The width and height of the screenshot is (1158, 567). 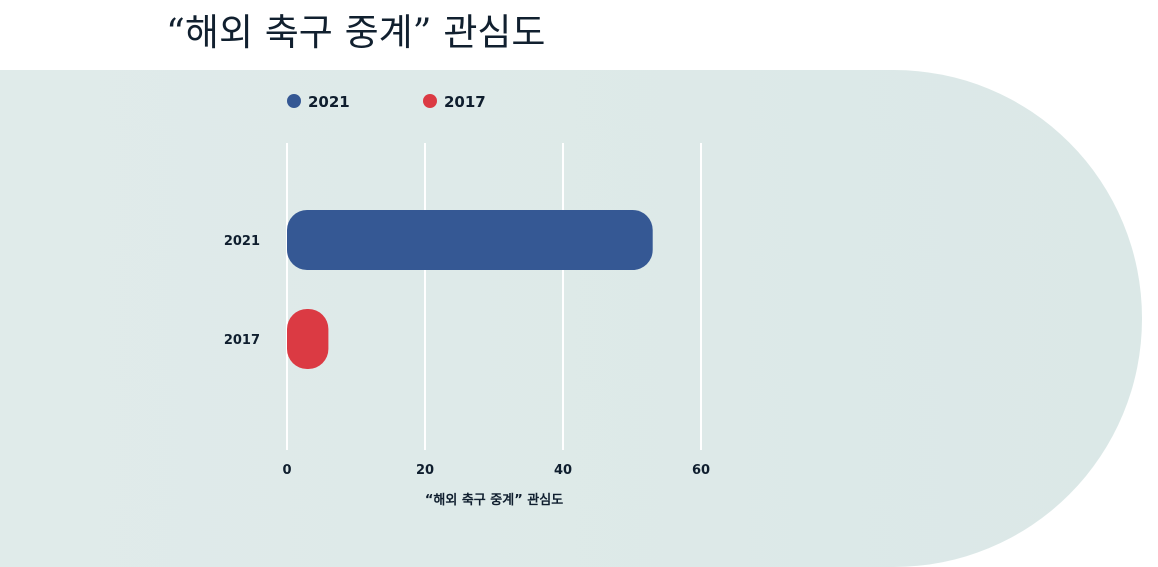 What do you see at coordinates (430, 101) in the screenshot?
I see `legend-marker-2017` at bounding box center [430, 101].